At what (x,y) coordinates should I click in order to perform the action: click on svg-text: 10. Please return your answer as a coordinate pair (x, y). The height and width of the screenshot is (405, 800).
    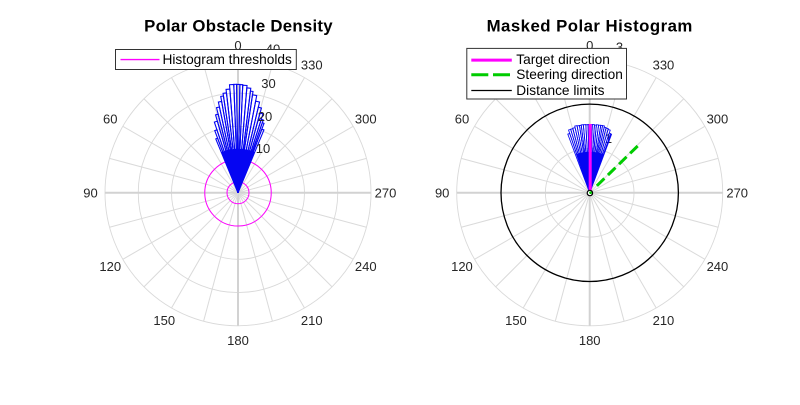
    Looking at the image, I should click on (263, 148).